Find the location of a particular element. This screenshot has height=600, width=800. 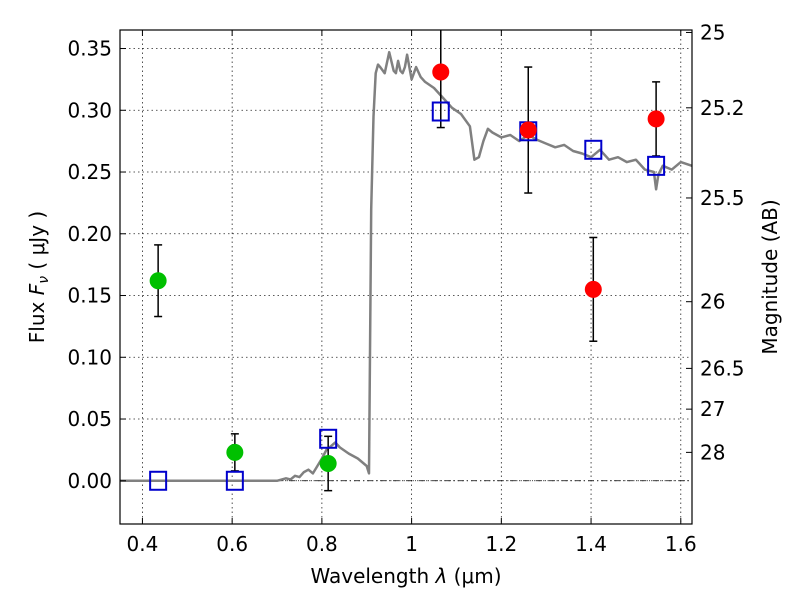

y-tick-label: 0.10 is located at coordinates (89, 357).